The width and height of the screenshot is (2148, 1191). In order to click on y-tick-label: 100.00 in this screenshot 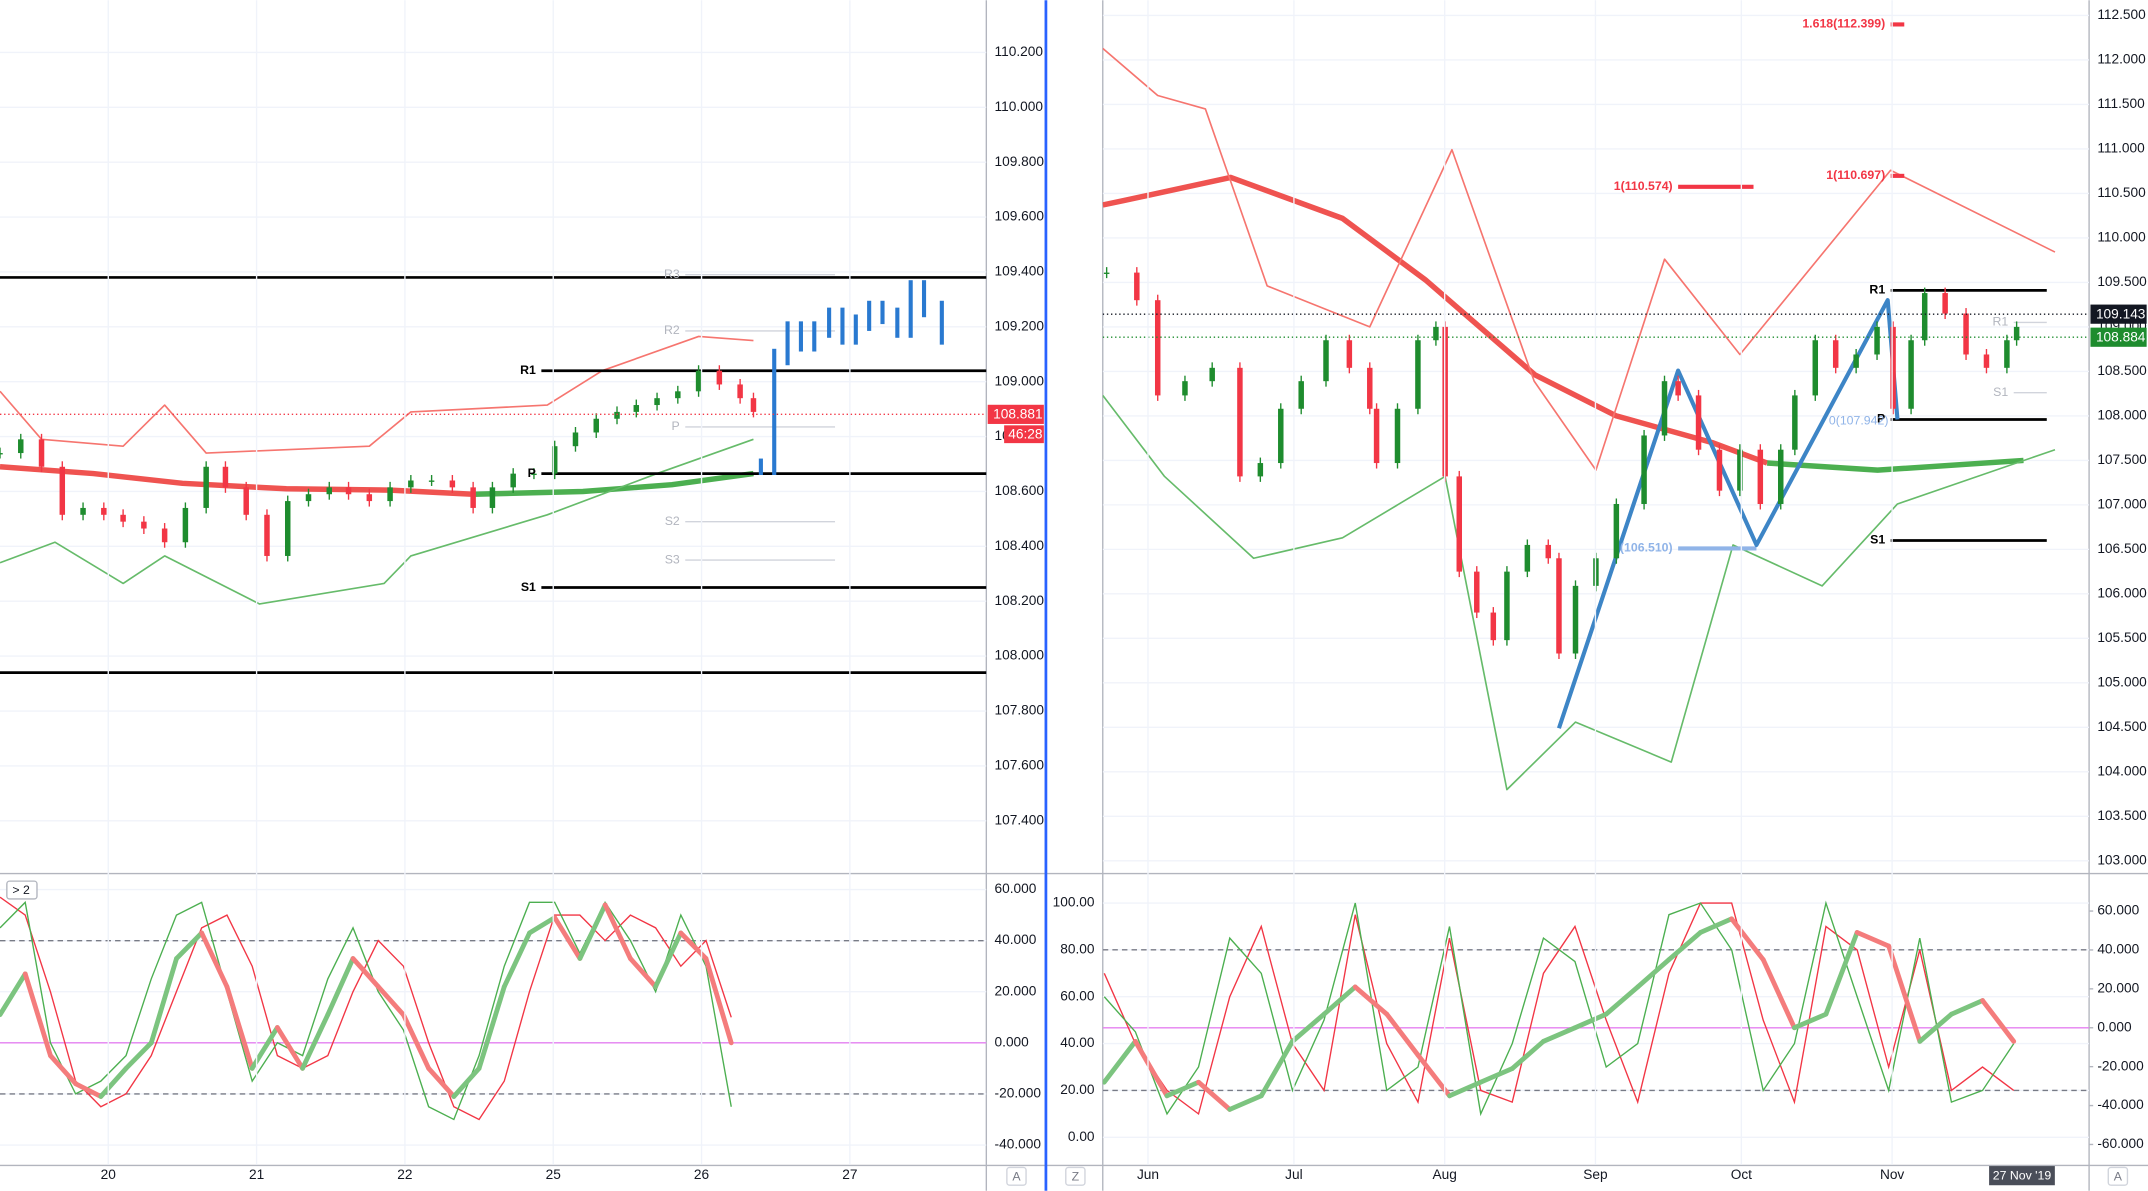, I will do `click(1074, 902)`.